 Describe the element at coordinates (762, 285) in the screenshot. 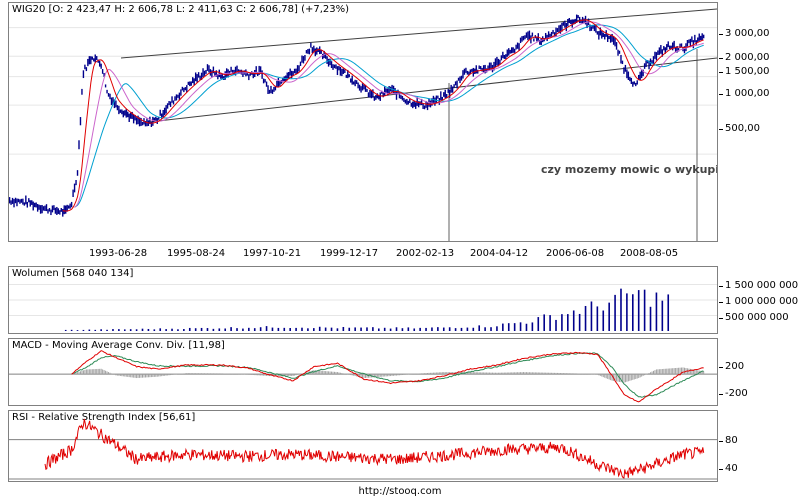

I see `volume-y-label: 1 500 000 000` at that location.